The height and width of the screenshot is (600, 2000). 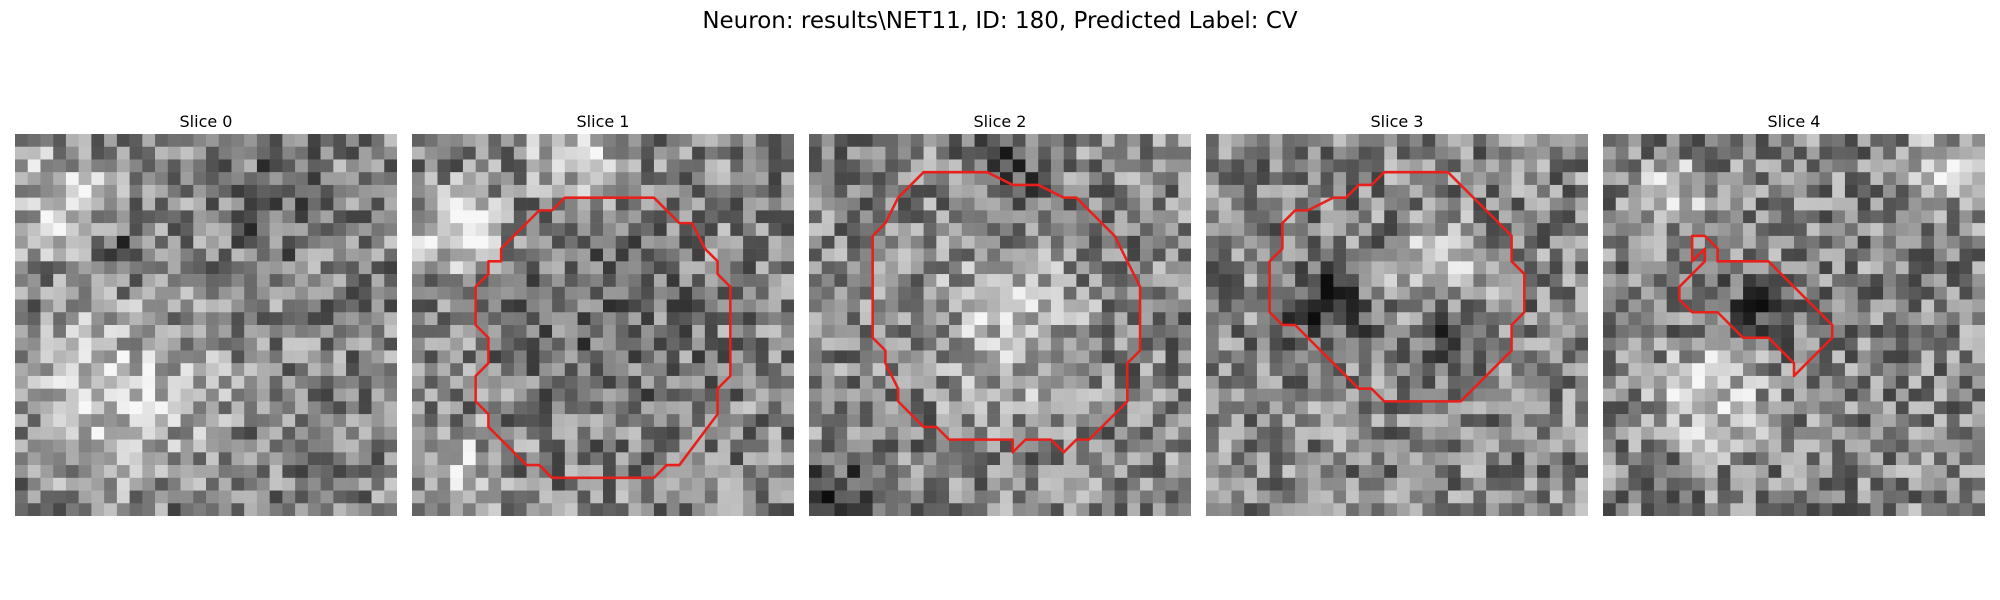 I want to click on panel-title: Slice 0, so click(x=206, y=121).